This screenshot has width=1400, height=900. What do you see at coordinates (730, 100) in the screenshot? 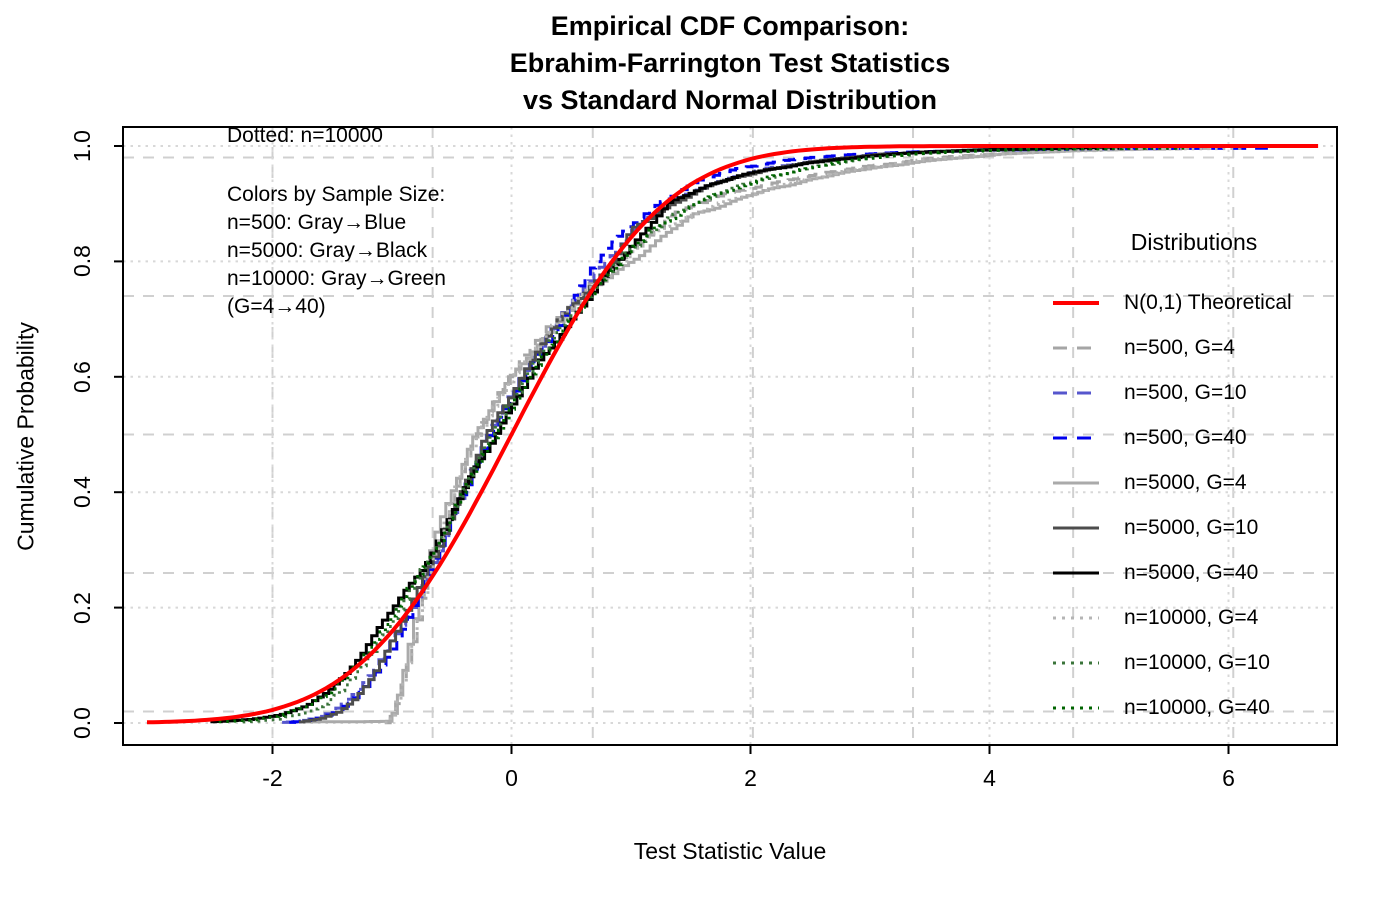
I see `chart-title-line-3: vs Standard Normal Distribution` at bounding box center [730, 100].